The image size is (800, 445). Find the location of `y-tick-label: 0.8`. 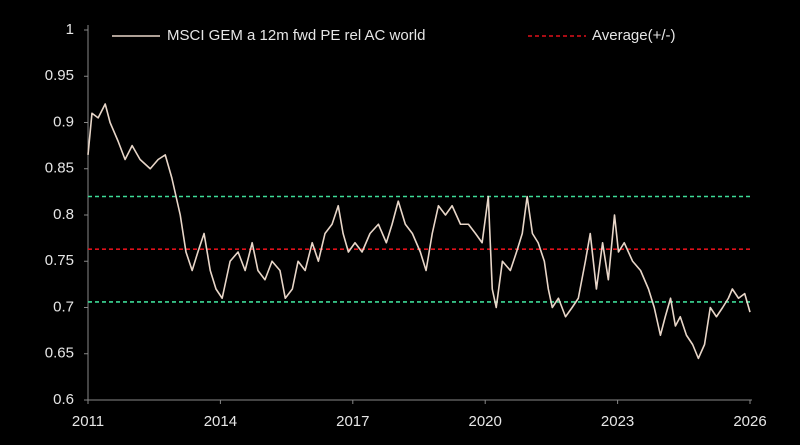

y-tick-label: 0.8 is located at coordinates (63, 214).